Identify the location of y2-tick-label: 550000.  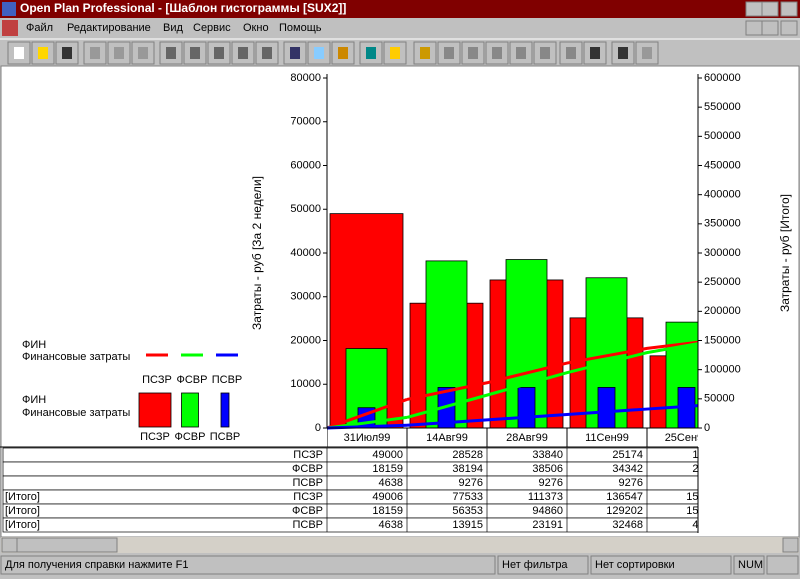
(722, 107).